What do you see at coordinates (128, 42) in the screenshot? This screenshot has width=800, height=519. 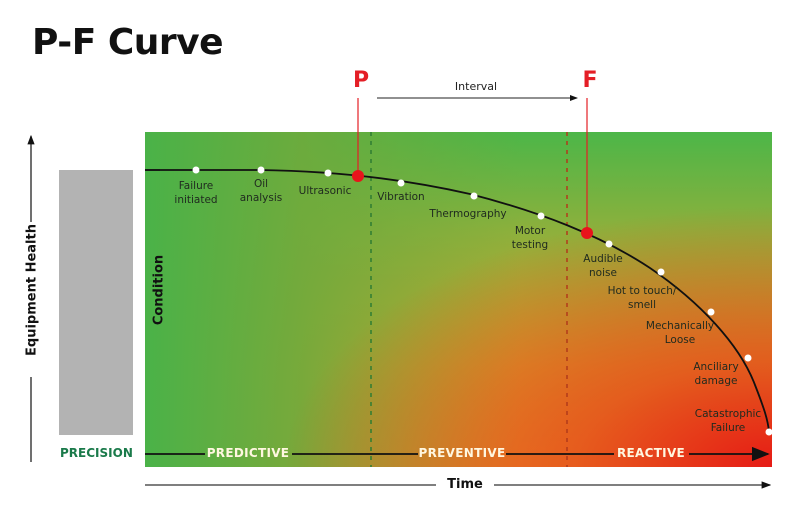 I see `page-title: P-F Curve` at bounding box center [128, 42].